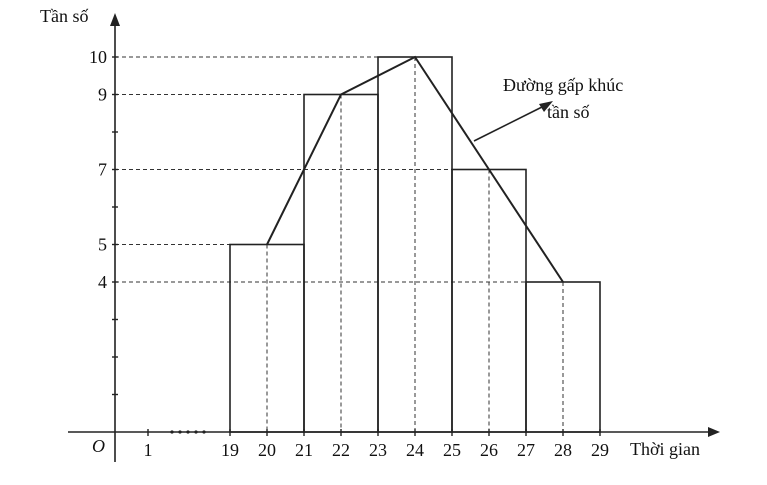 This screenshot has height=485, width=767. I want to click on x-tick-label-29: 29, so click(600, 450).